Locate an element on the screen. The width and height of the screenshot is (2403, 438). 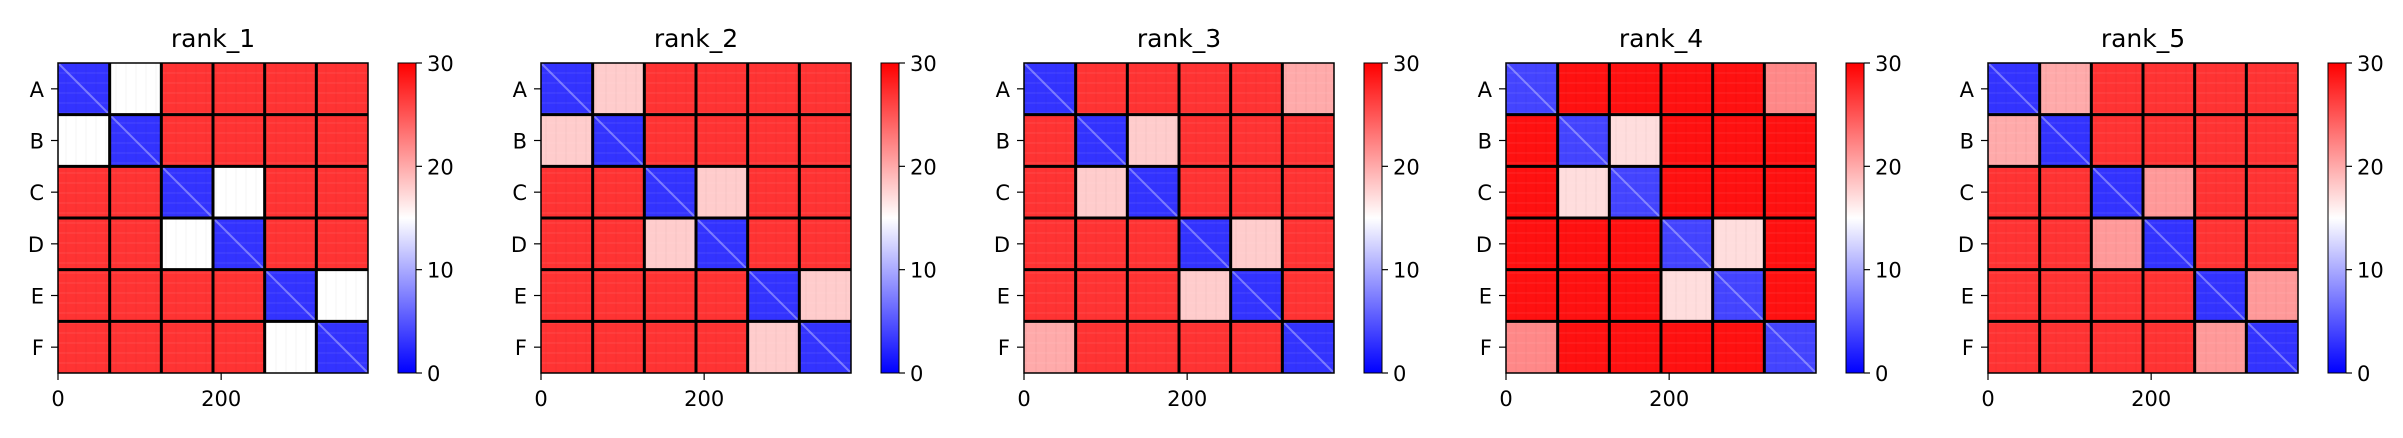
colorbar-tick-label: 30 is located at coordinates (1406, 64).